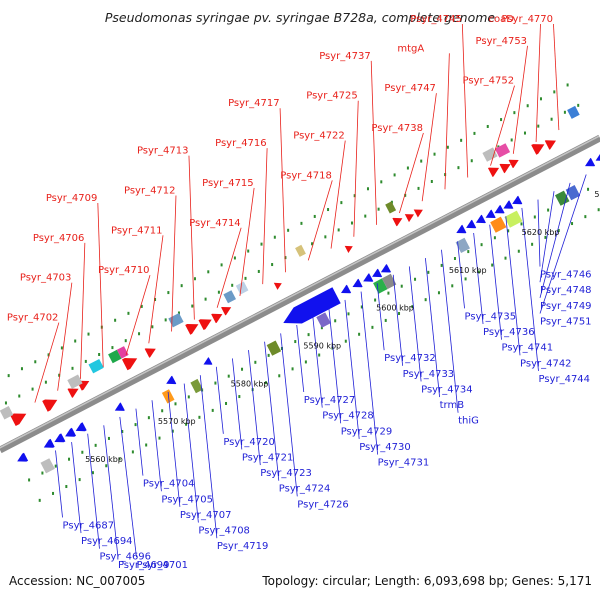 This screenshot has height=600, width=600. What do you see at coordinates (491, 316) in the screenshot?
I see `reverse-gene-label: Psyr_4735` at bounding box center [491, 316].